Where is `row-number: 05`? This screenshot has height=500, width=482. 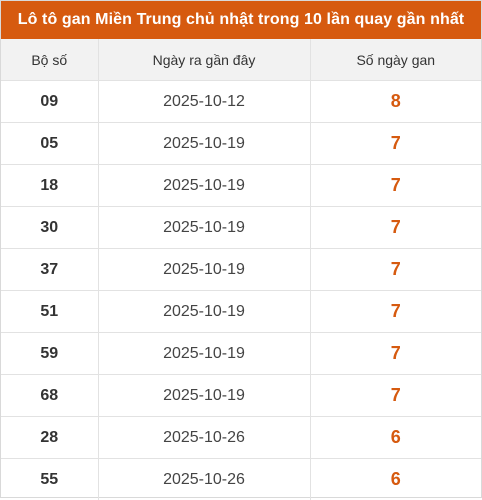 row-number: 05 is located at coordinates (49, 144).